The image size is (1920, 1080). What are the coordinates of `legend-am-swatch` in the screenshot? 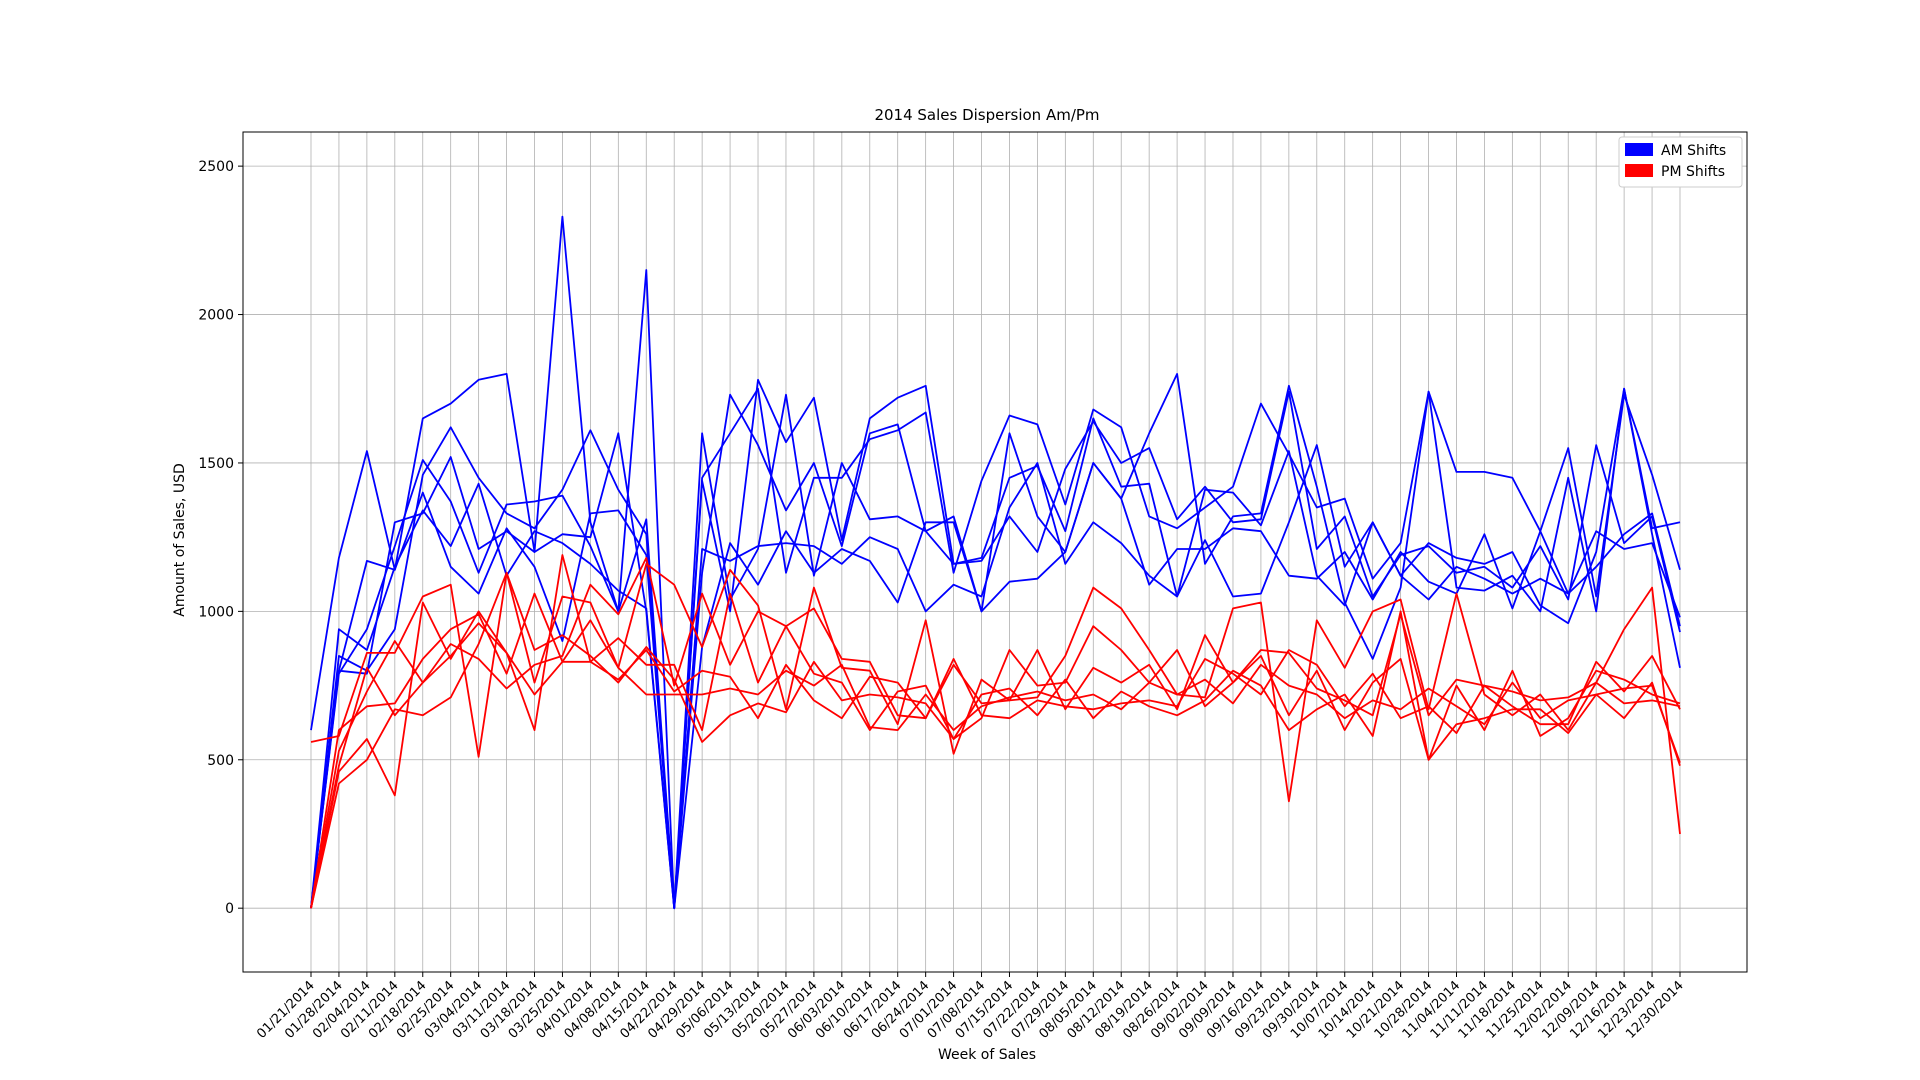 It's located at (1639, 149).